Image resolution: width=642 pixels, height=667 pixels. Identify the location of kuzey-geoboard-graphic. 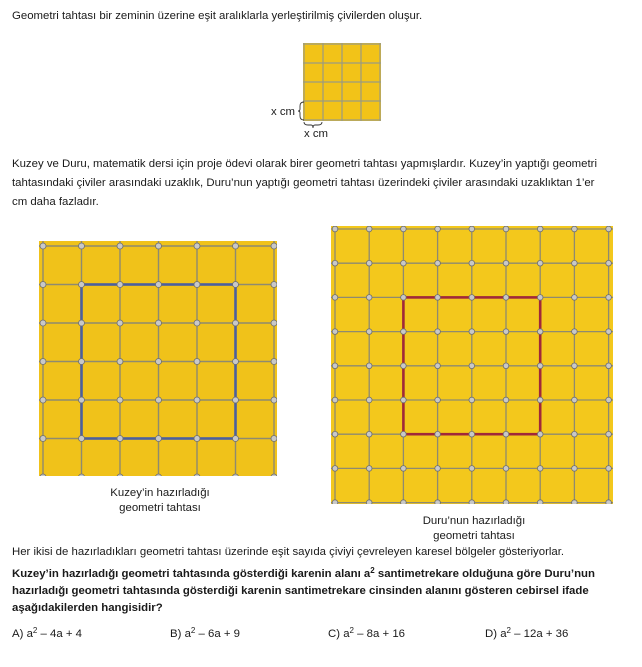
(158, 358).